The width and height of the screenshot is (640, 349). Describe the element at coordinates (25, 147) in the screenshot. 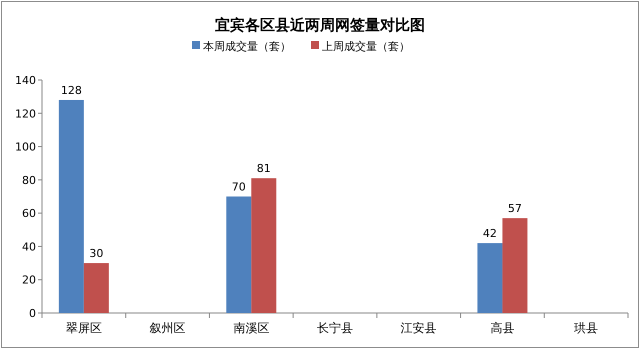

I see `y-tick-label: 100` at that location.